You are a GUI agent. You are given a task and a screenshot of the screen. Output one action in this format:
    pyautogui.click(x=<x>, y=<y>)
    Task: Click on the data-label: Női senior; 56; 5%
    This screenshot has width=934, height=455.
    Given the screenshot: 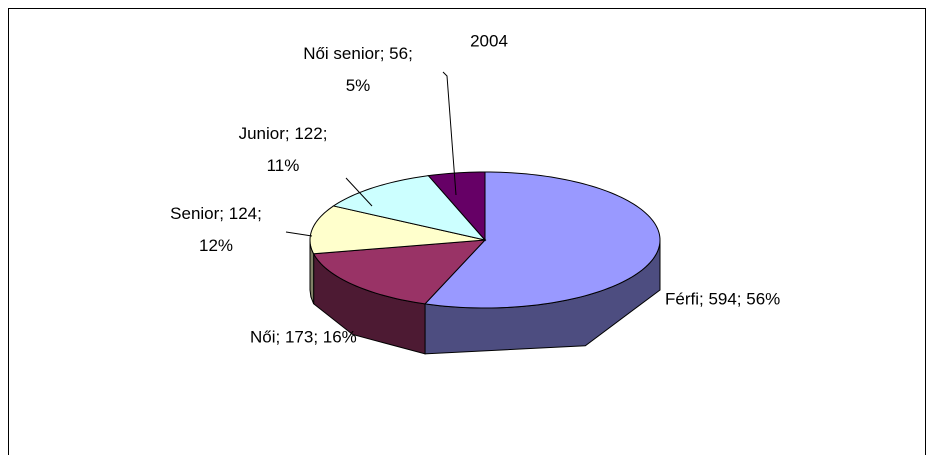 What is the action you would take?
    pyautogui.click(x=358, y=69)
    